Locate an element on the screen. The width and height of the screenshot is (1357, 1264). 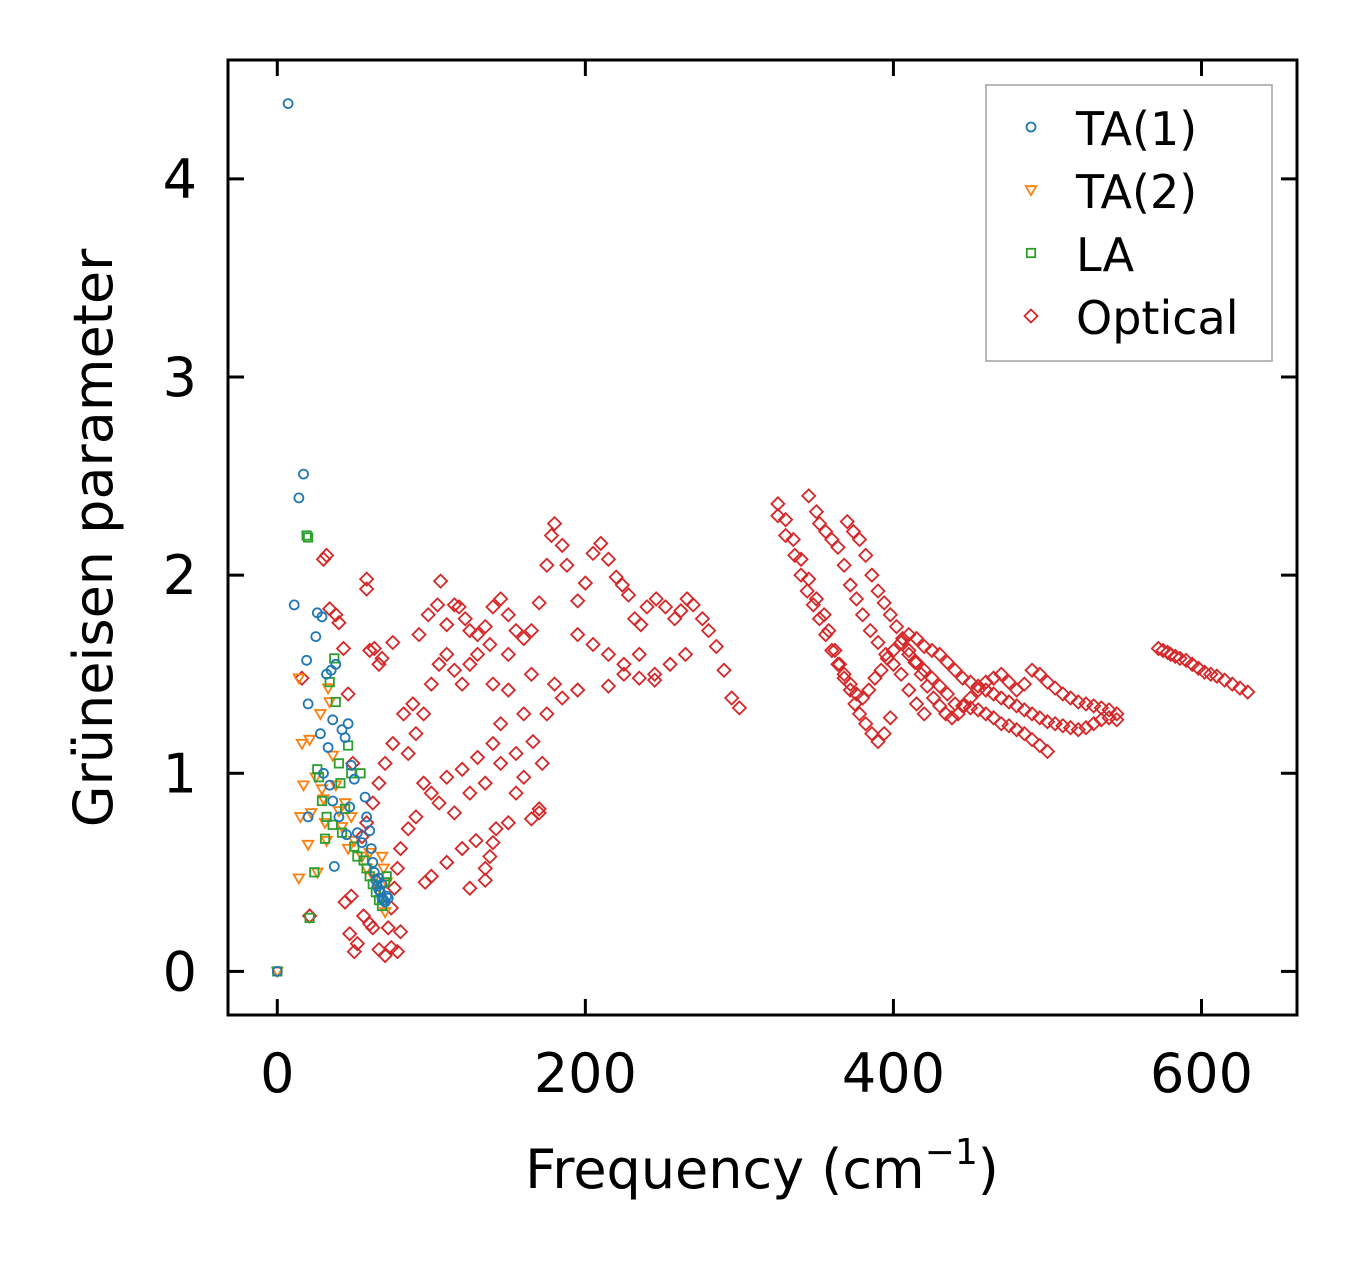
x-tick-label: 400 is located at coordinates (893, 1073).